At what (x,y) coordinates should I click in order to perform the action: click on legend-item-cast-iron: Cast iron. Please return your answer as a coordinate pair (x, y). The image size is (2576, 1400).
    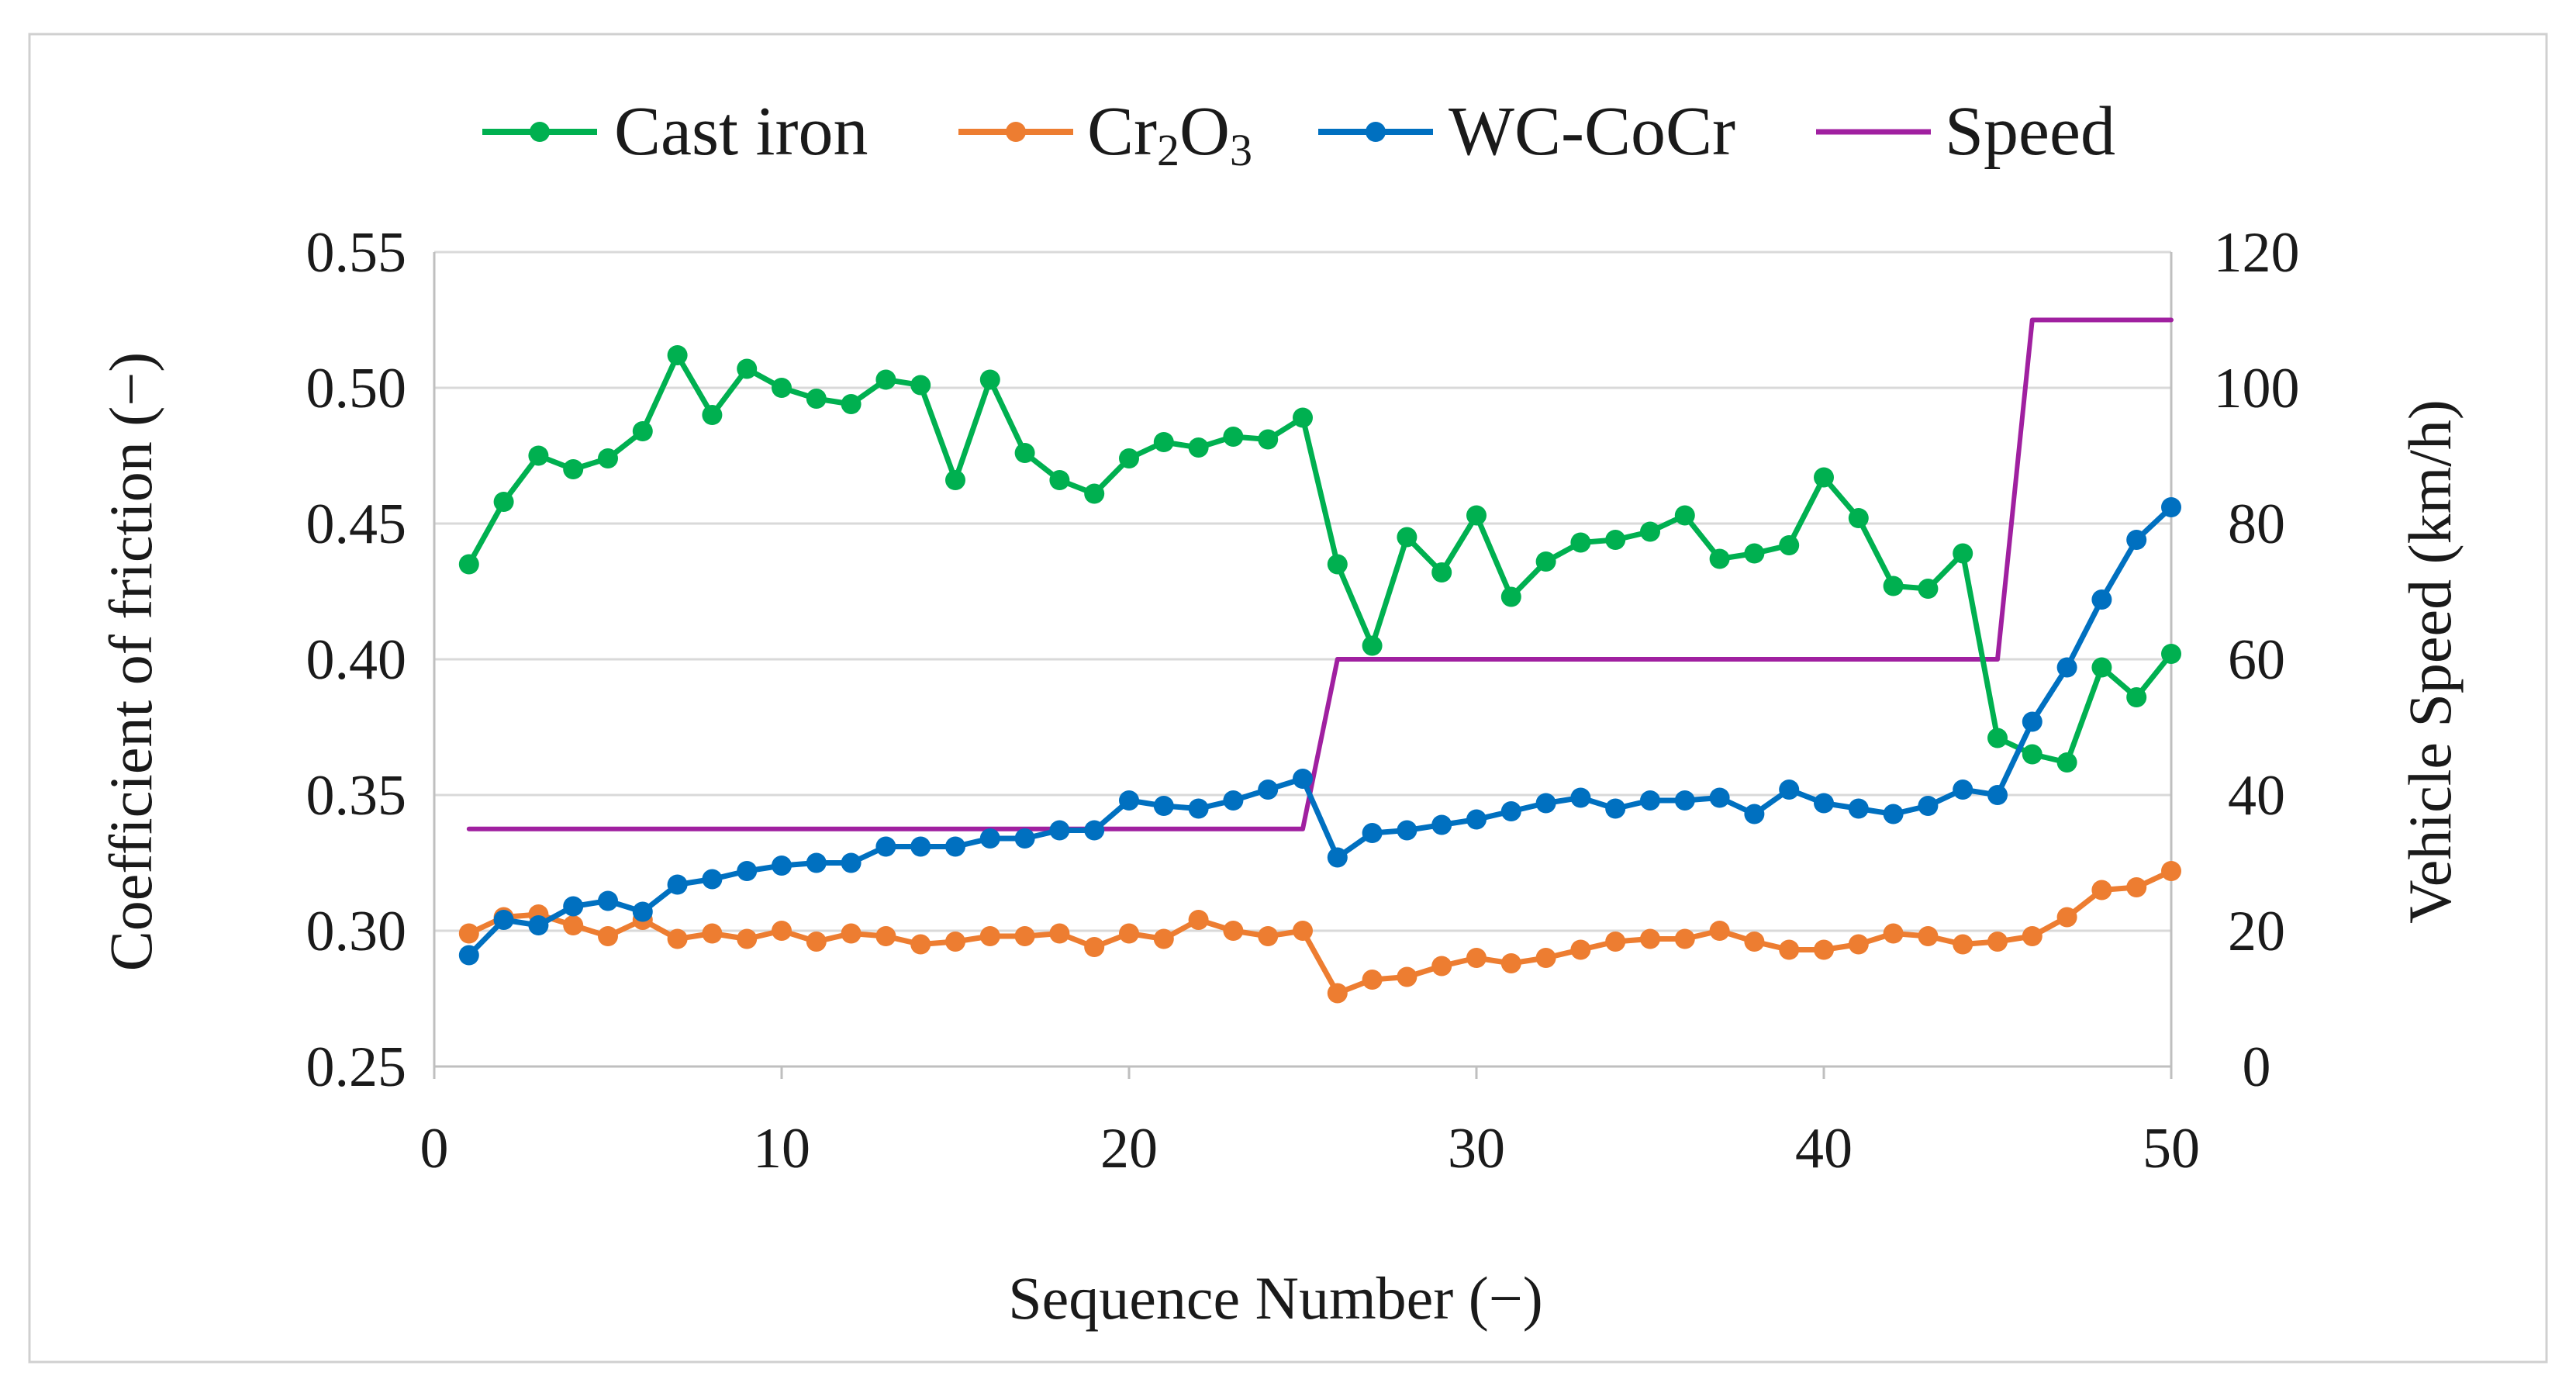
    Looking at the image, I should click on (675, 131).